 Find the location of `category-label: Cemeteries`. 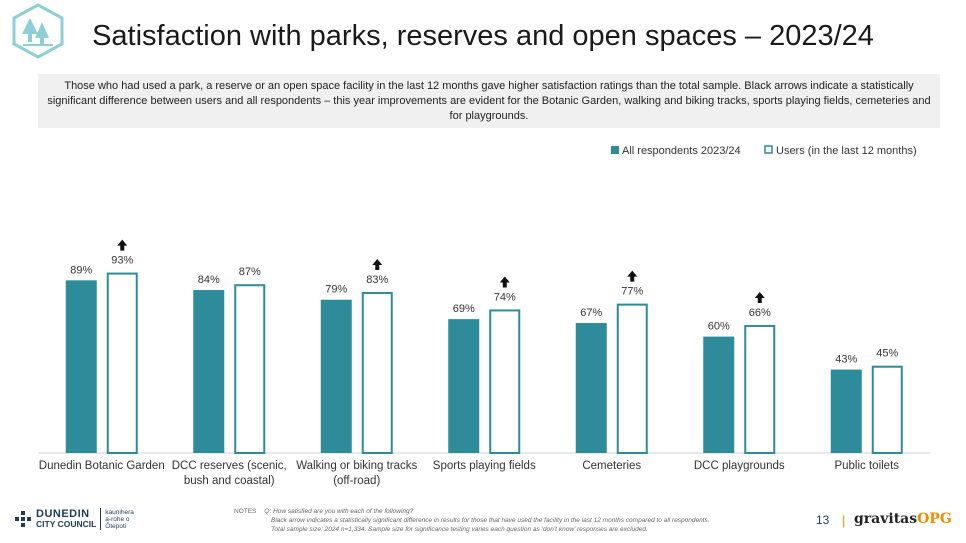

category-label: Cemeteries is located at coordinates (611, 466).